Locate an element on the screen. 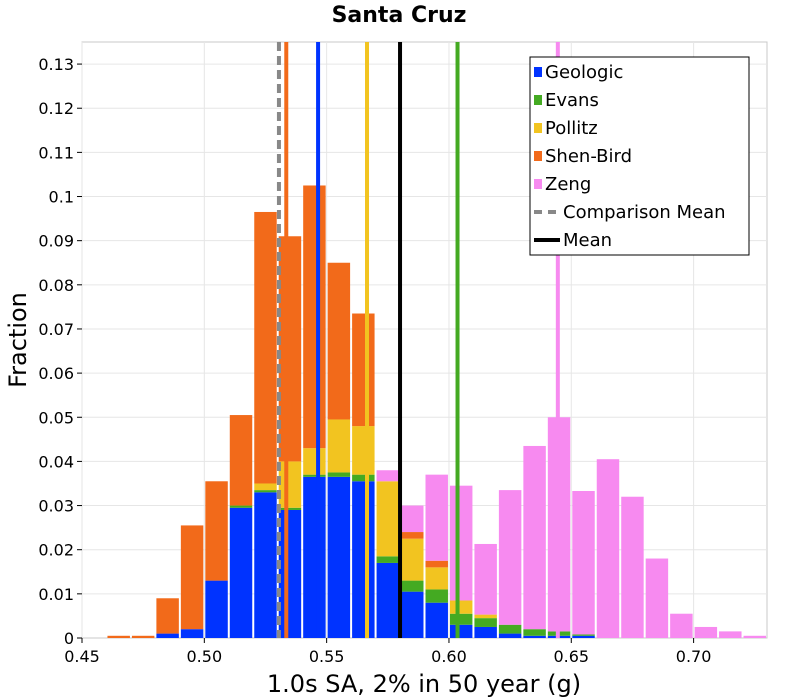 This screenshot has height=700, width=800. legend-label-pollitz: Pollitz is located at coordinates (571, 128).